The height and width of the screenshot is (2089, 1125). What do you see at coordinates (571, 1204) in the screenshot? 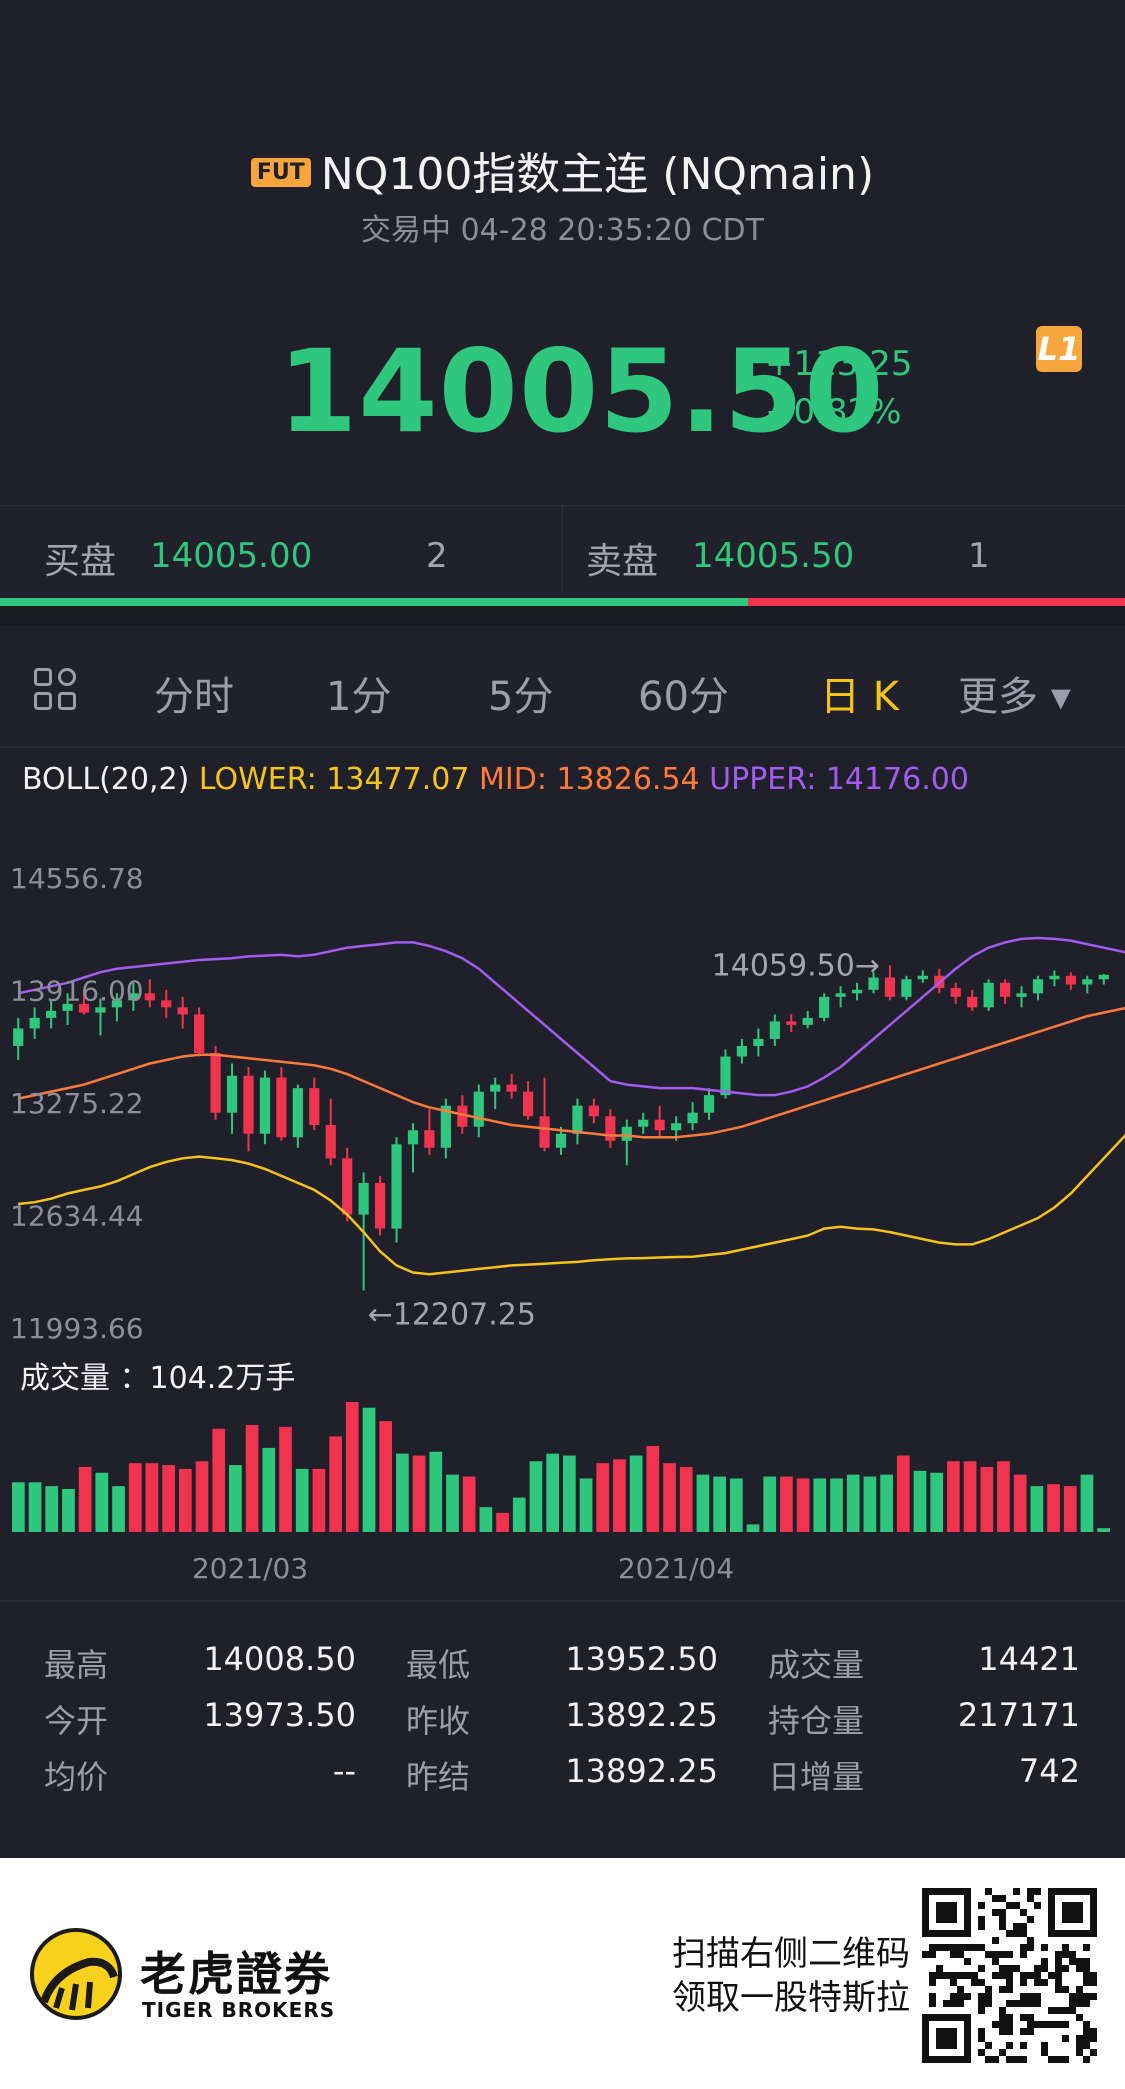
I see `boll-lower-line` at bounding box center [571, 1204].